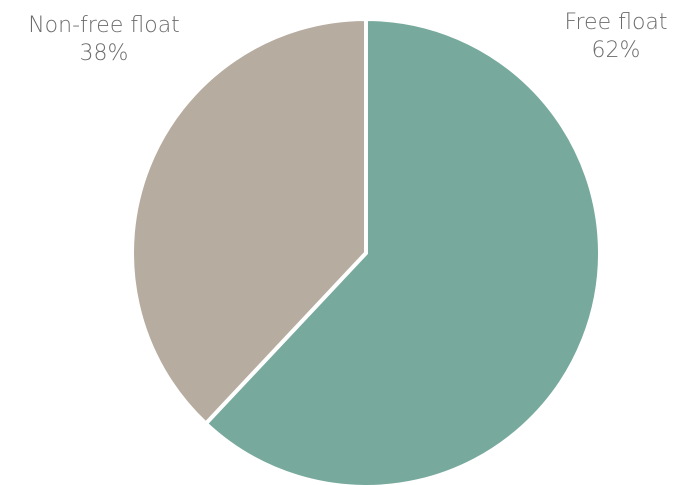 The height and width of the screenshot is (485, 677). Describe the element at coordinates (104, 25) in the screenshot. I see `slice-label-non-free-float: Non-free float` at that location.